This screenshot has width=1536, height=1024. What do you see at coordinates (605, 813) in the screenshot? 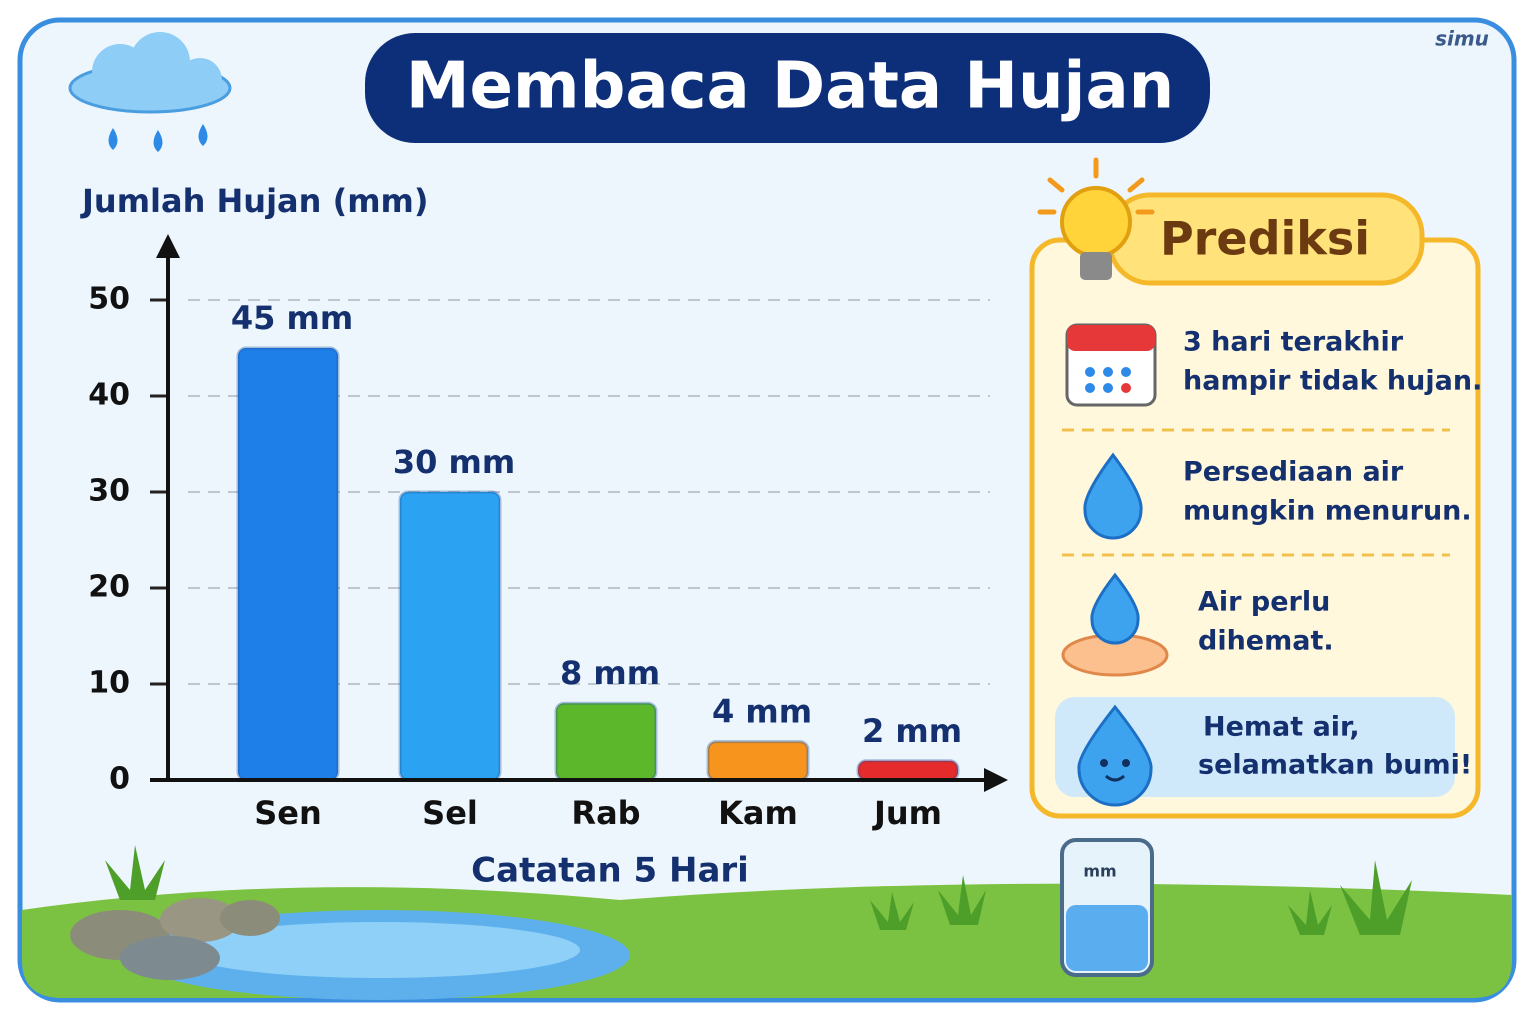
I see `x-tick-label: Rab` at bounding box center [605, 813].